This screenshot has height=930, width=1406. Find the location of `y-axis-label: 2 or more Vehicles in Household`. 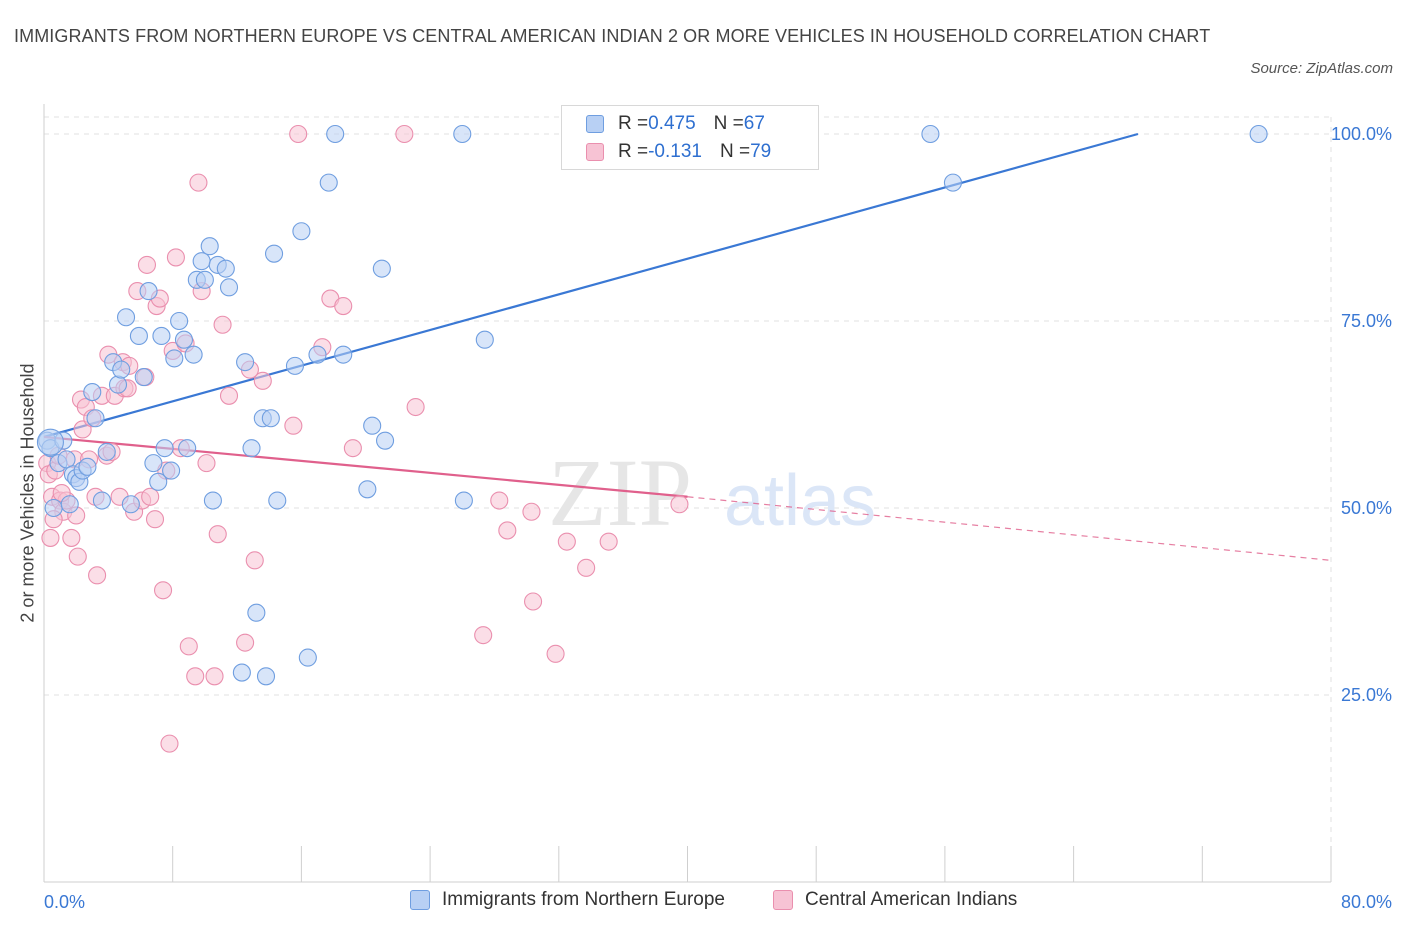

y-axis-label: 2 or more Vehicles in Household is located at coordinates (27, 493).